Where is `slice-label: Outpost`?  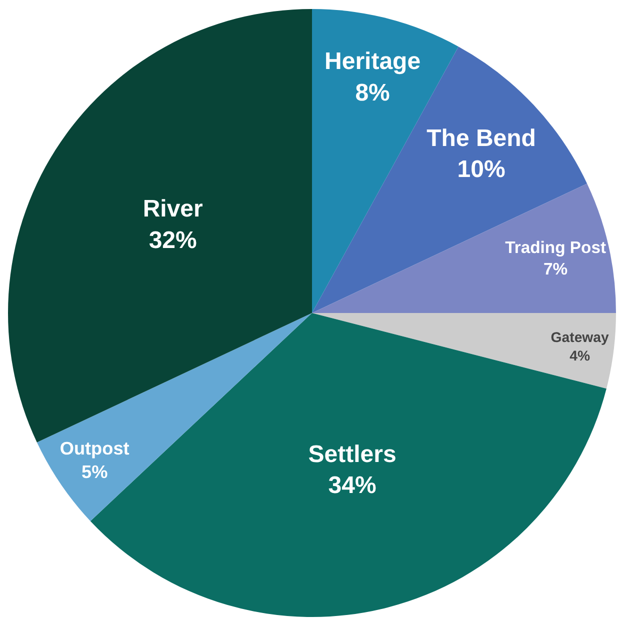 slice-label: Outpost is located at coordinates (95, 448).